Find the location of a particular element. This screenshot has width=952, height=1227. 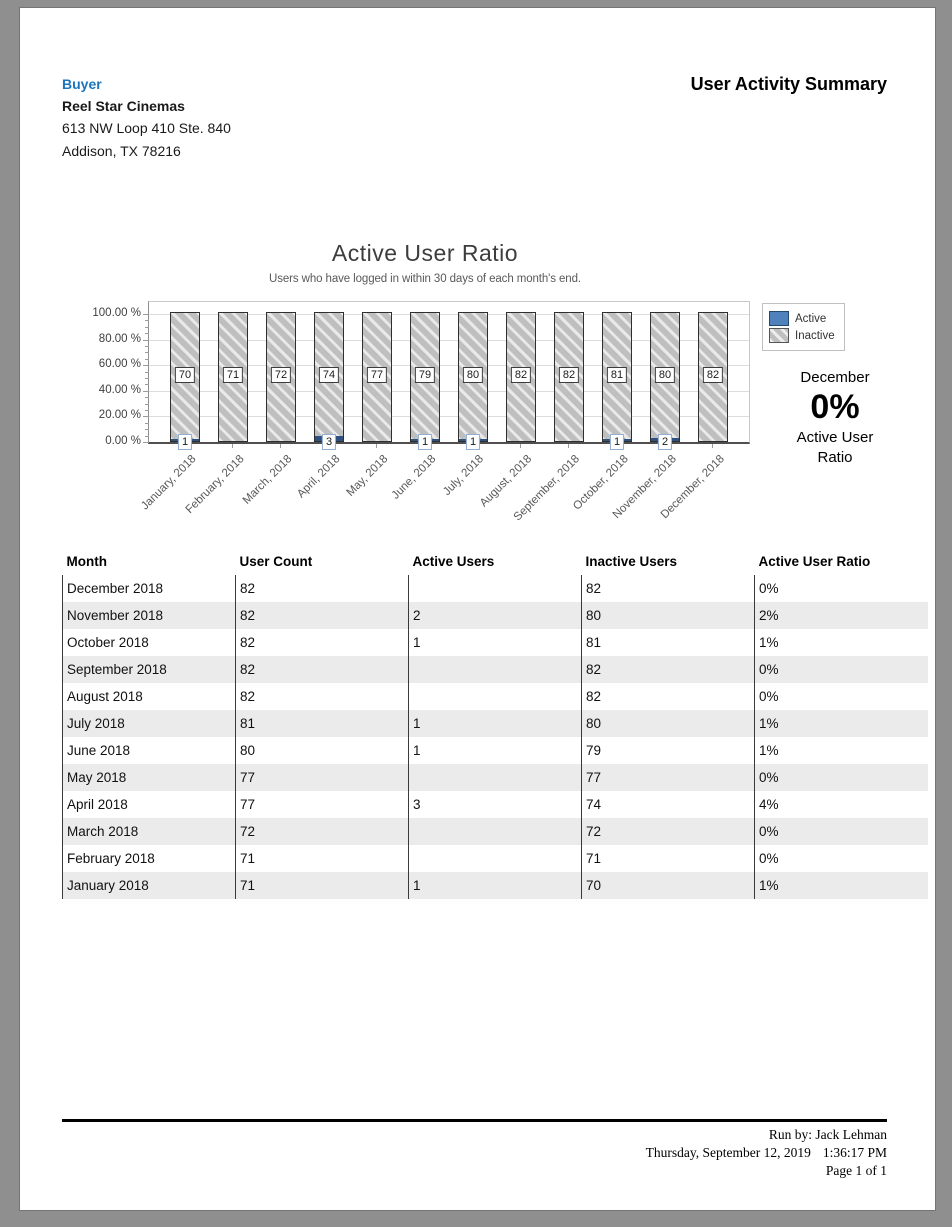

table-row: September 2018 82 82 0% is located at coordinates (495, 669).